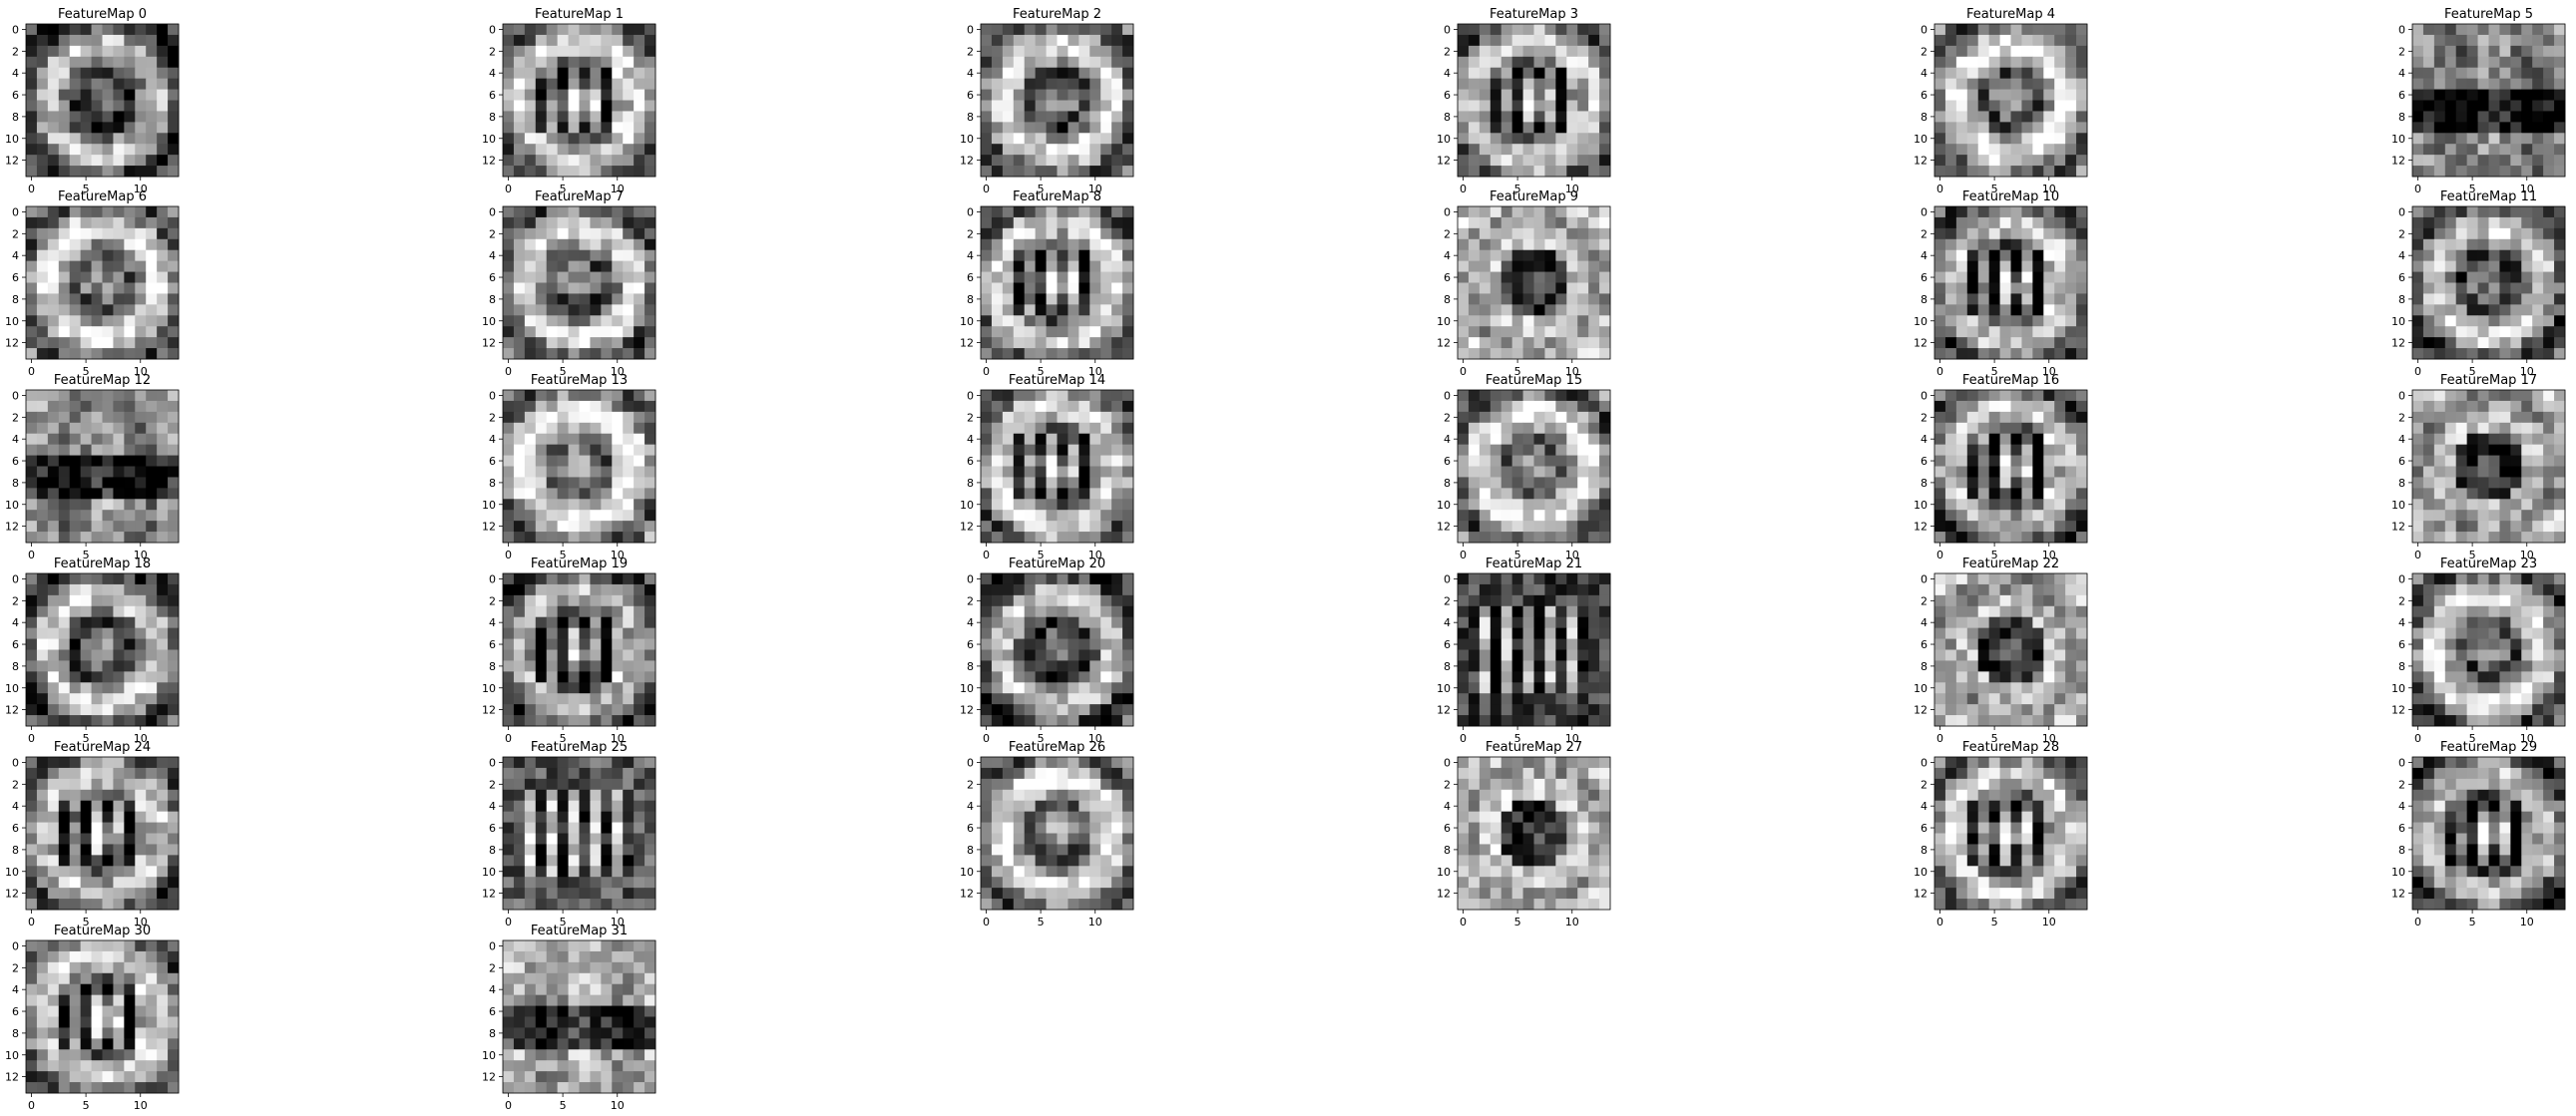 The width and height of the screenshot is (2576, 1116). I want to click on panel-title: FeatureMap 22, so click(2010, 564).